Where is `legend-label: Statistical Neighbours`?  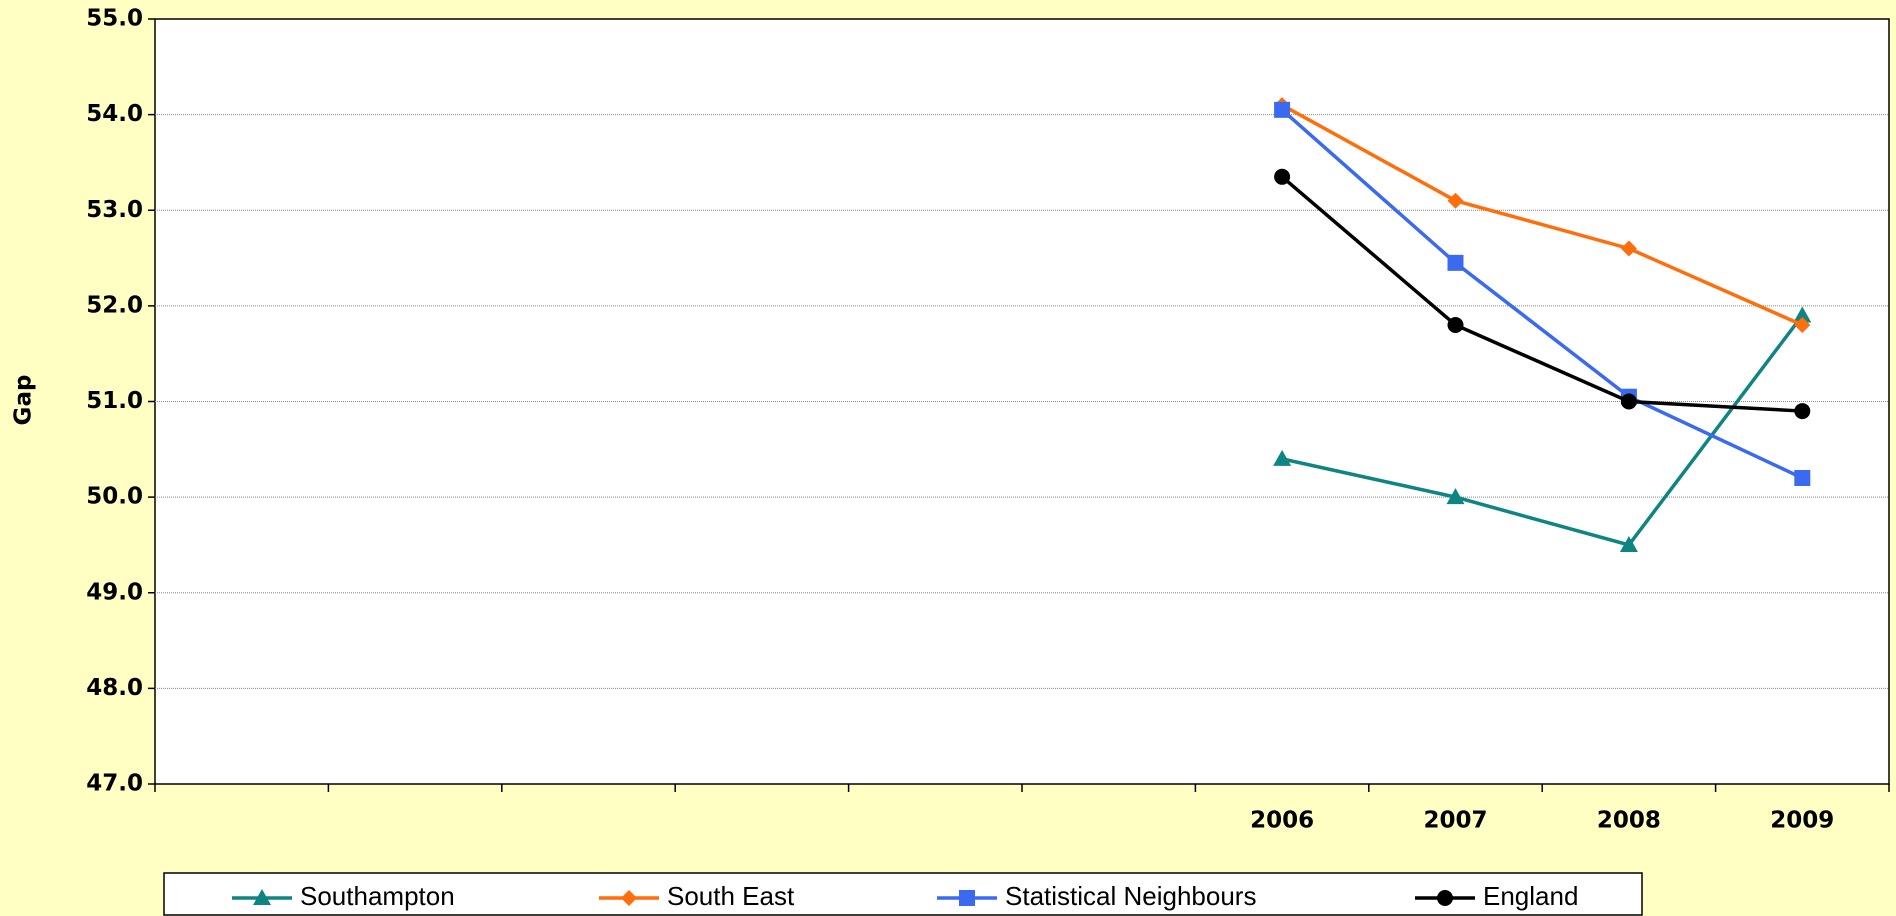
legend-label: Statistical Neighbours is located at coordinates (1130, 896).